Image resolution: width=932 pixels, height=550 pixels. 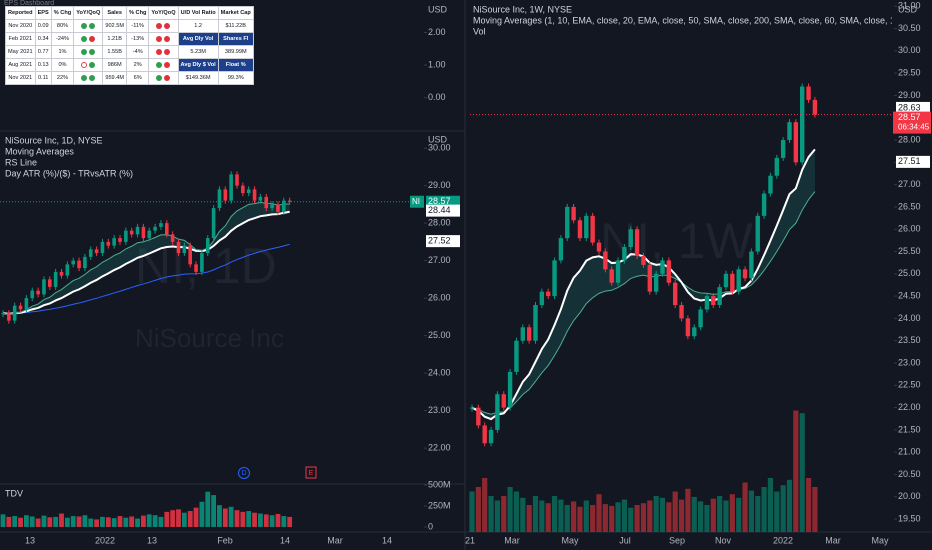 I want to click on ma-band, so click(x=146, y=258).